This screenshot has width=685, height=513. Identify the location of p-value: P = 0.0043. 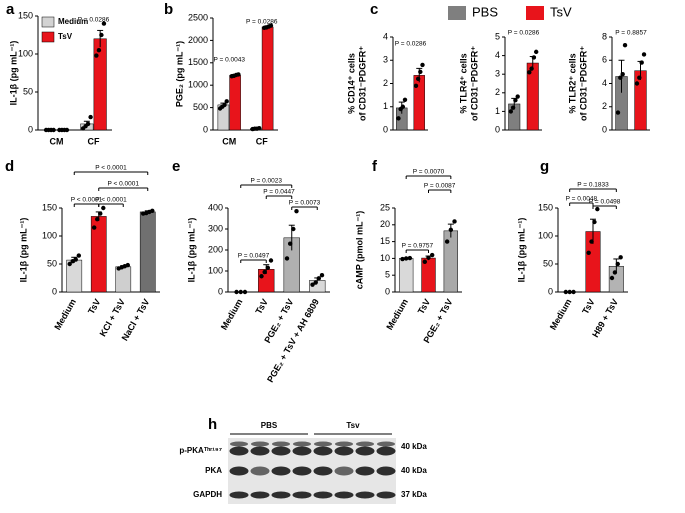
(229, 60).